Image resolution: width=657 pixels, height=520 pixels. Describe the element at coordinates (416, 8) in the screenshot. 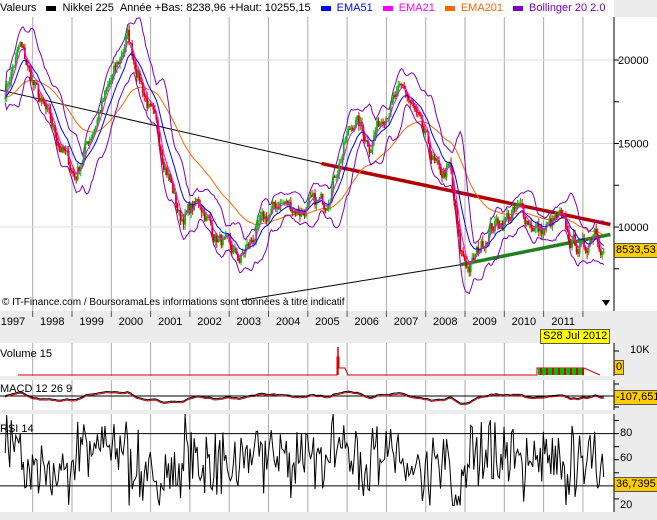

I see `legend-ema21: EMA21` at that location.